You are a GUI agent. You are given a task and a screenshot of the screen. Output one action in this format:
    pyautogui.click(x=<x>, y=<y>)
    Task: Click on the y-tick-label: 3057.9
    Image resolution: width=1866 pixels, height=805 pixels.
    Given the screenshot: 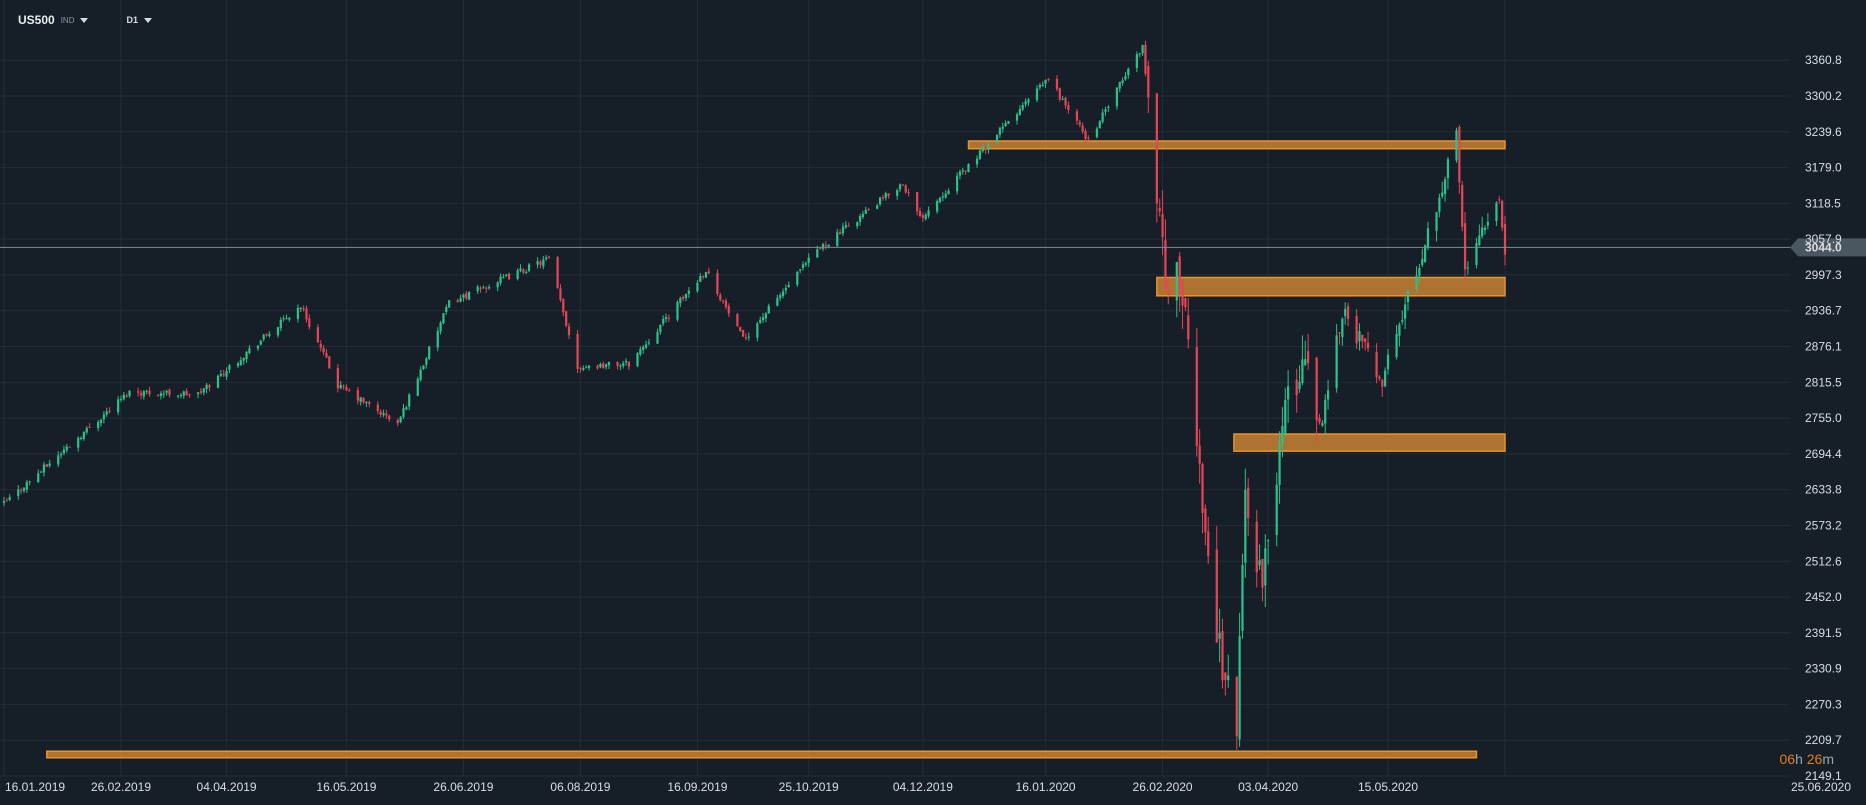 What is the action you would take?
    pyautogui.click(x=1823, y=239)
    